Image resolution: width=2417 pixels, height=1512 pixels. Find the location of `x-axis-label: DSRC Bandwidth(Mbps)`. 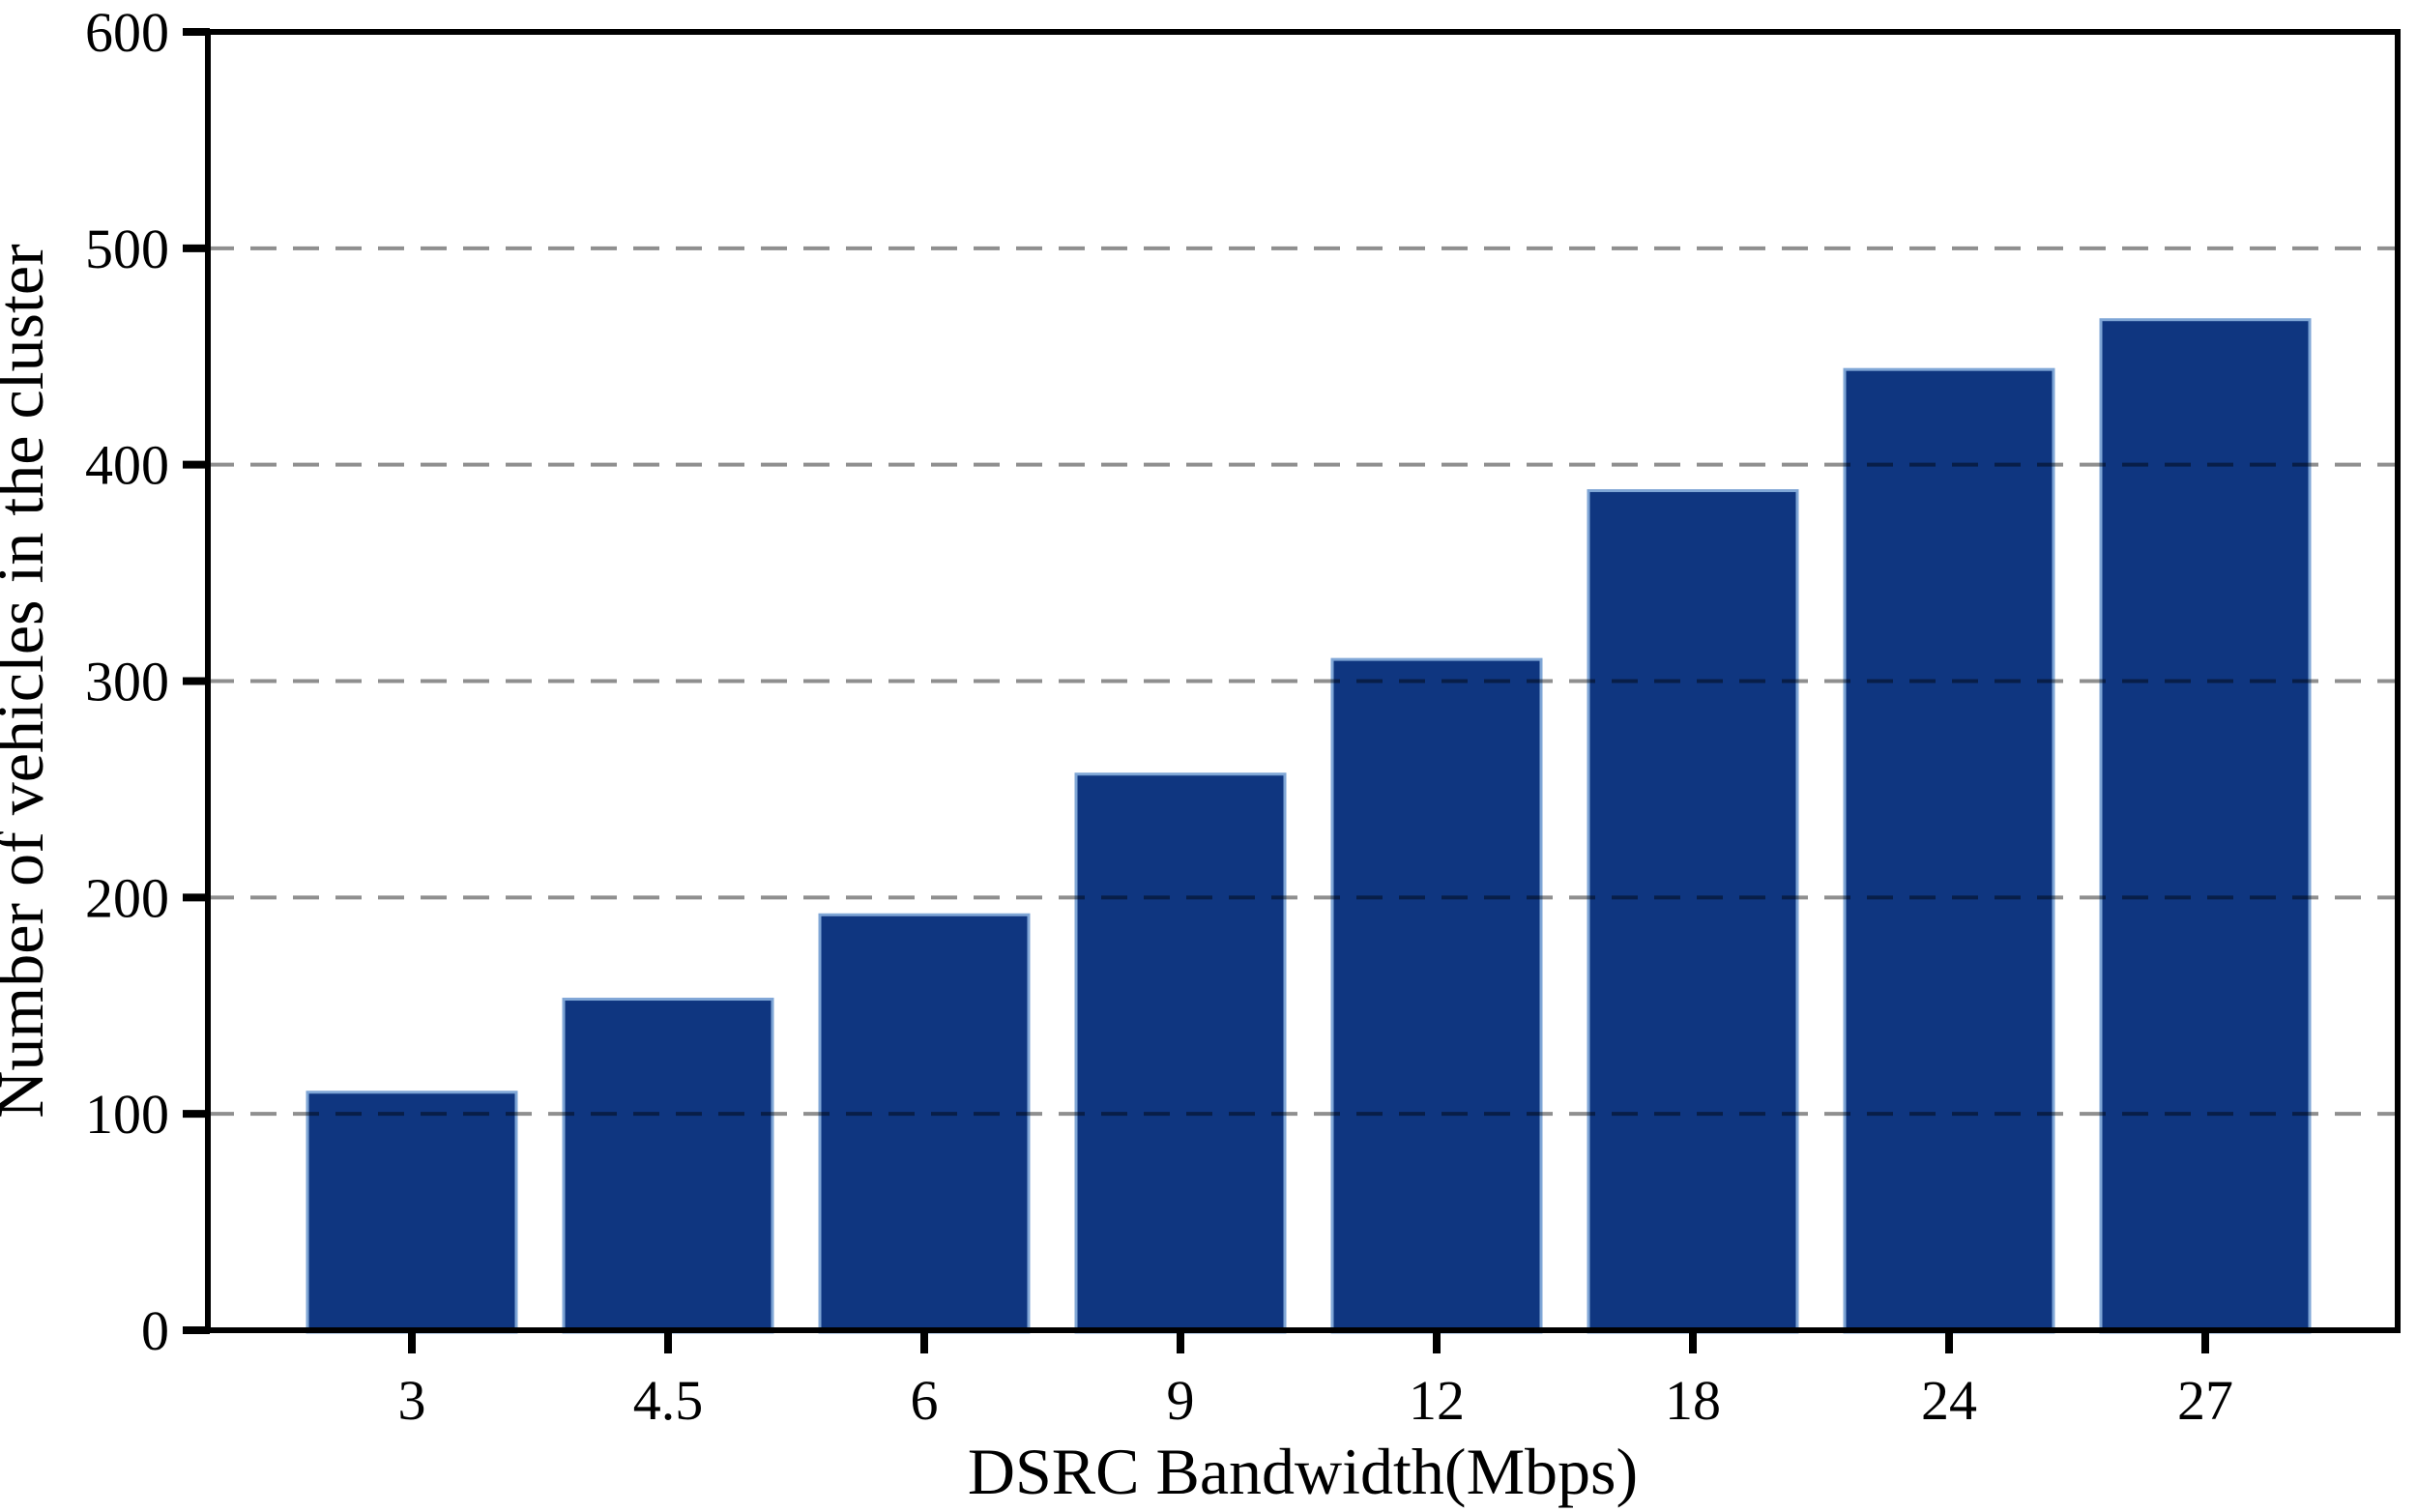

x-axis-label: DSRC Bandwidth(Mbps) is located at coordinates (1303, 1471).